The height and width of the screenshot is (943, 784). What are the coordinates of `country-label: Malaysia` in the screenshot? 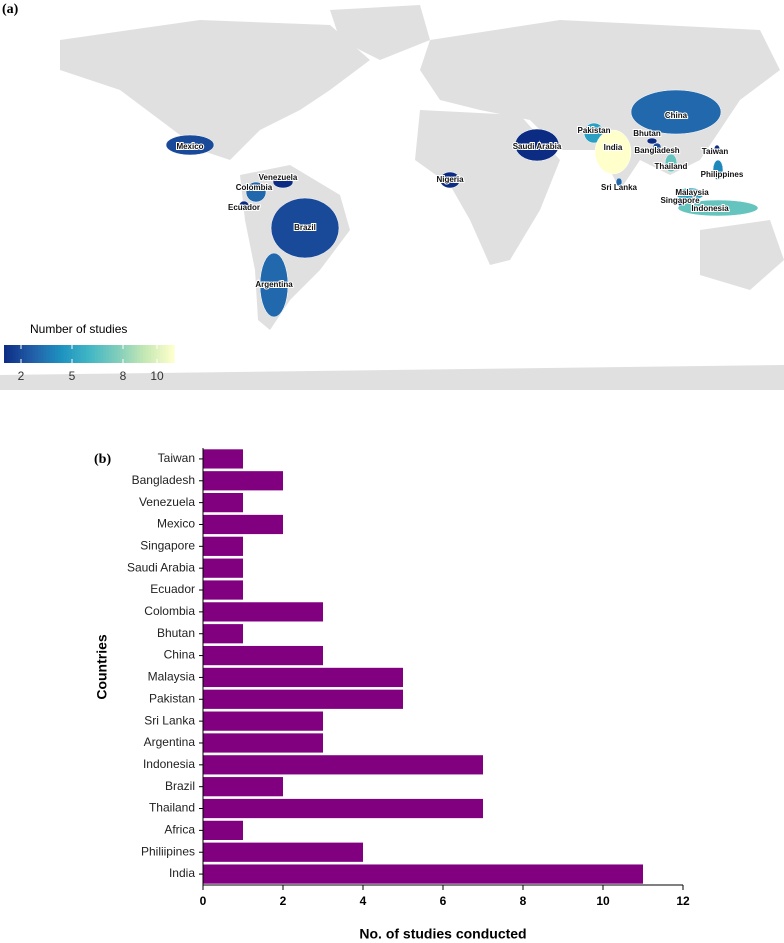 It's located at (692, 192).